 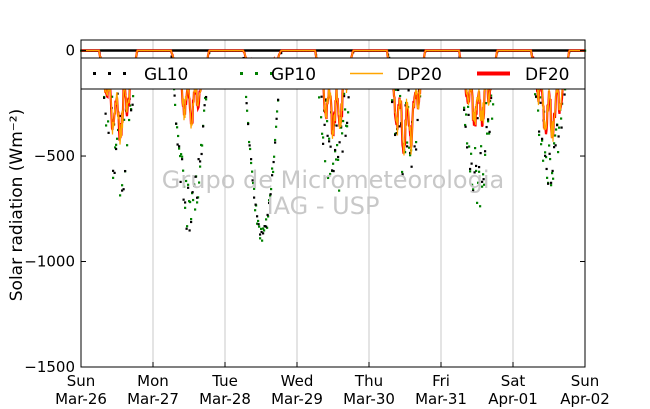 I want to click on x-tick-sublabel-2: Mar-28, so click(x=225, y=399).